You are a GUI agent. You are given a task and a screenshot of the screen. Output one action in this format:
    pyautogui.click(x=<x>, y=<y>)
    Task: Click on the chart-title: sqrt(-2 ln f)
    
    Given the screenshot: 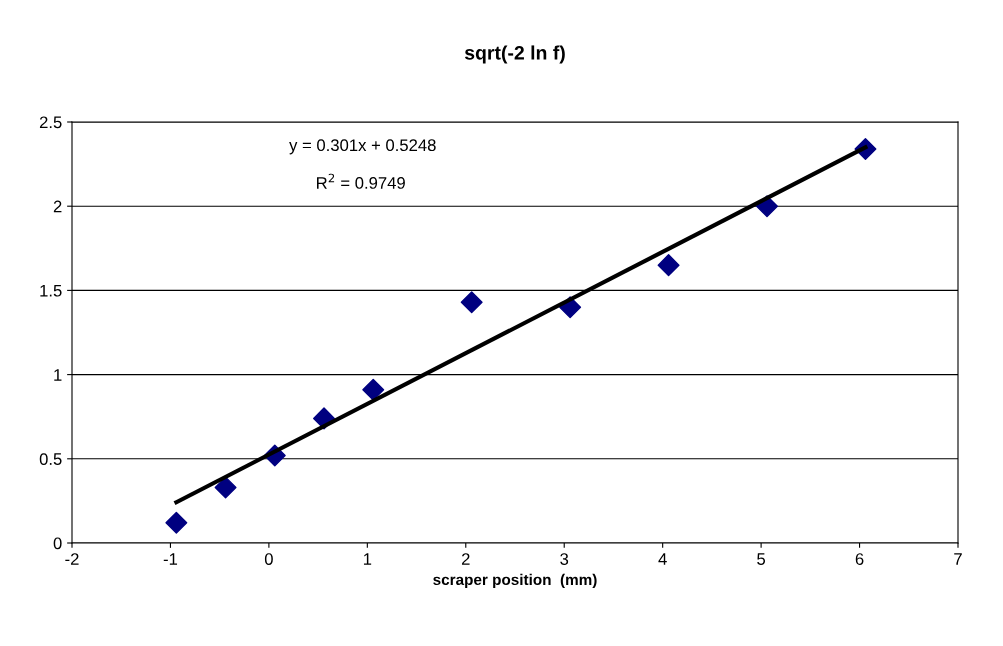 What is the action you would take?
    pyautogui.click(x=514, y=54)
    